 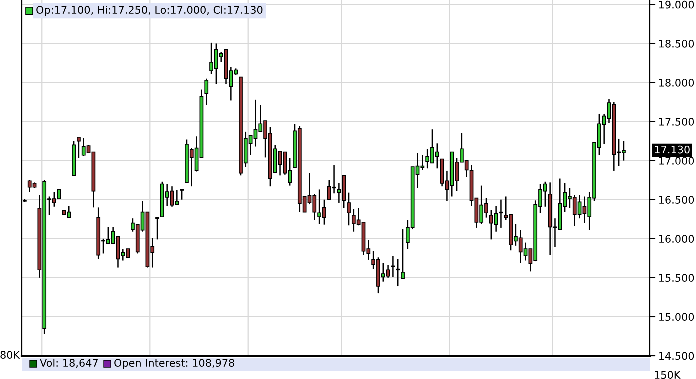 I want to click on text: Open Interest: 108,978, so click(x=174, y=364).